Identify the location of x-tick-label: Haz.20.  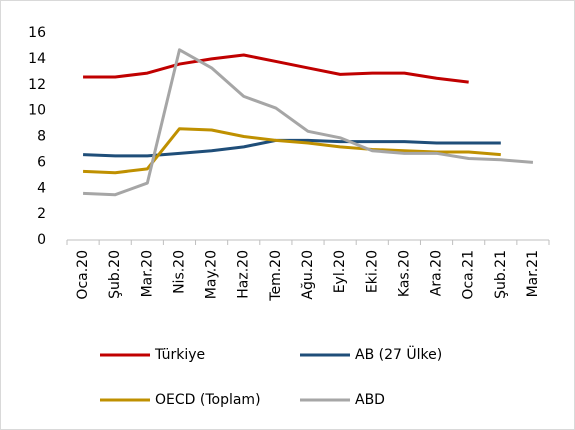
(244, 274).